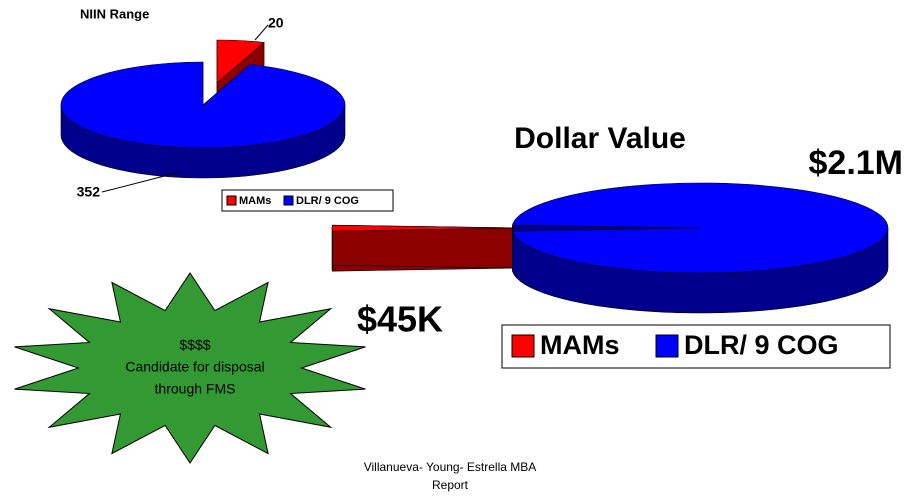 The width and height of the screenshot is (905, 496). What do you see at coordinates (194, 367) in the screenshot?
I see `callout-text: Candidate for disposal` at bounding box center [194, 367].